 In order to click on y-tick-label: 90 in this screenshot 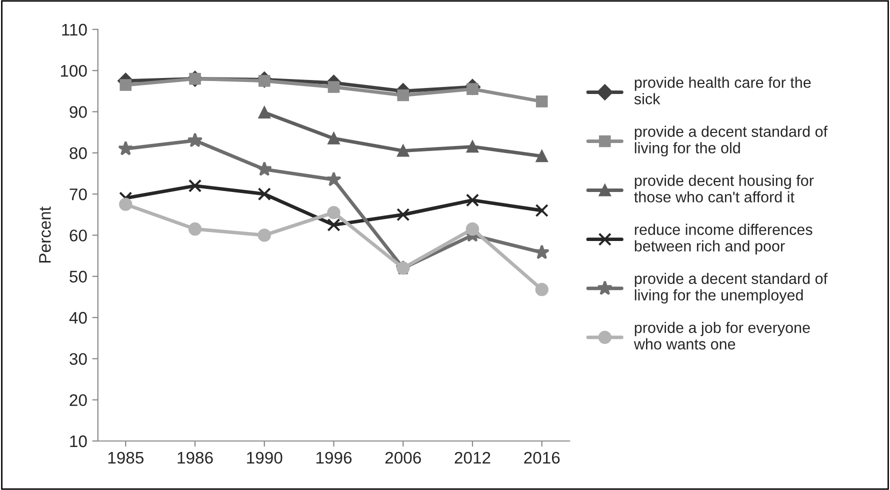, I will do `click(78, 112)`.